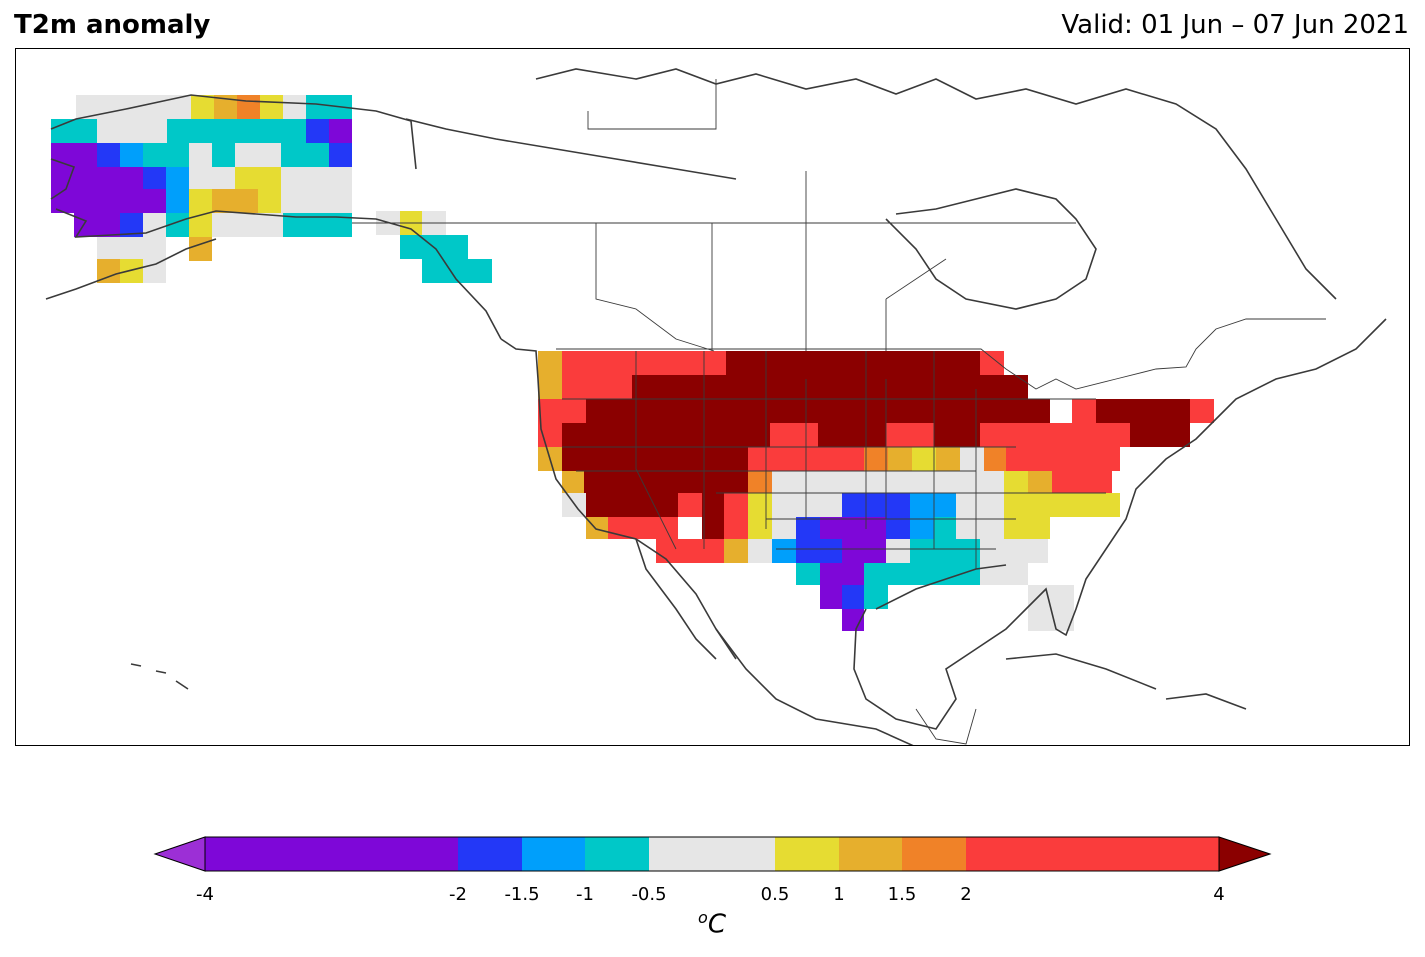 The image size is (1425, 957). I want to click on colorbar-tick: 0.5, so click(775, 894).